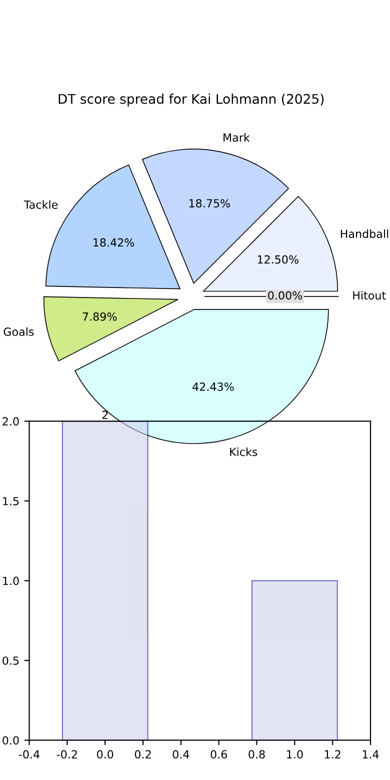 The width and height of the screenshot is (390, 780). I want to click on chart-title: DT score spread for Kai Lohmann (2025), so click(191, 100).